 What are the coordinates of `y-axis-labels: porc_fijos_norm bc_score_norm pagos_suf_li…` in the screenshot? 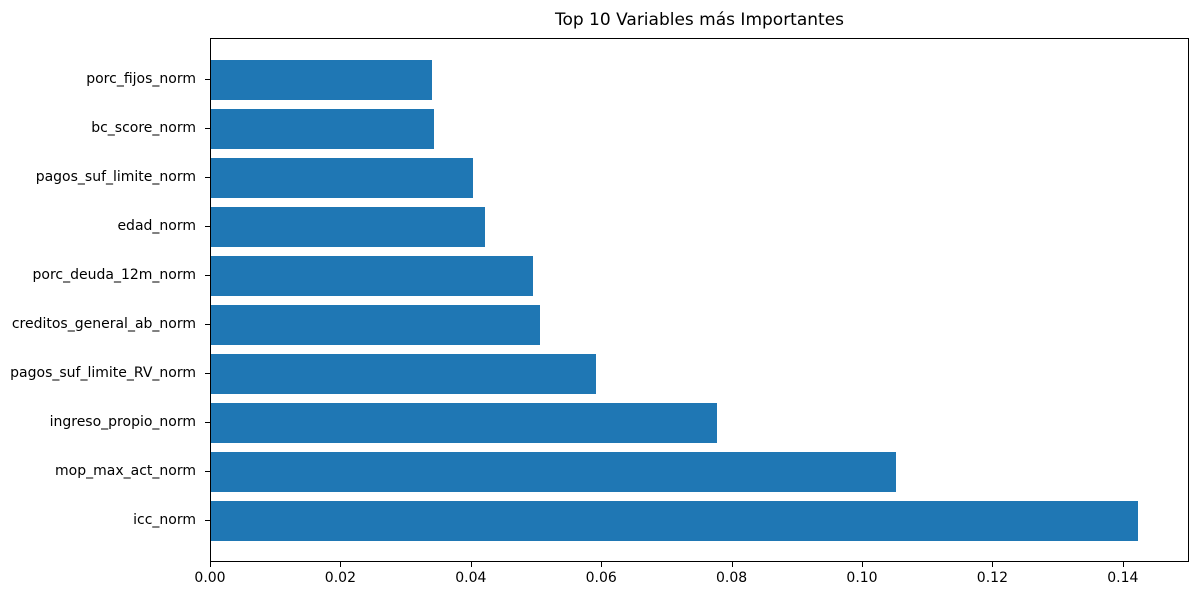 It's located at (98, 300).